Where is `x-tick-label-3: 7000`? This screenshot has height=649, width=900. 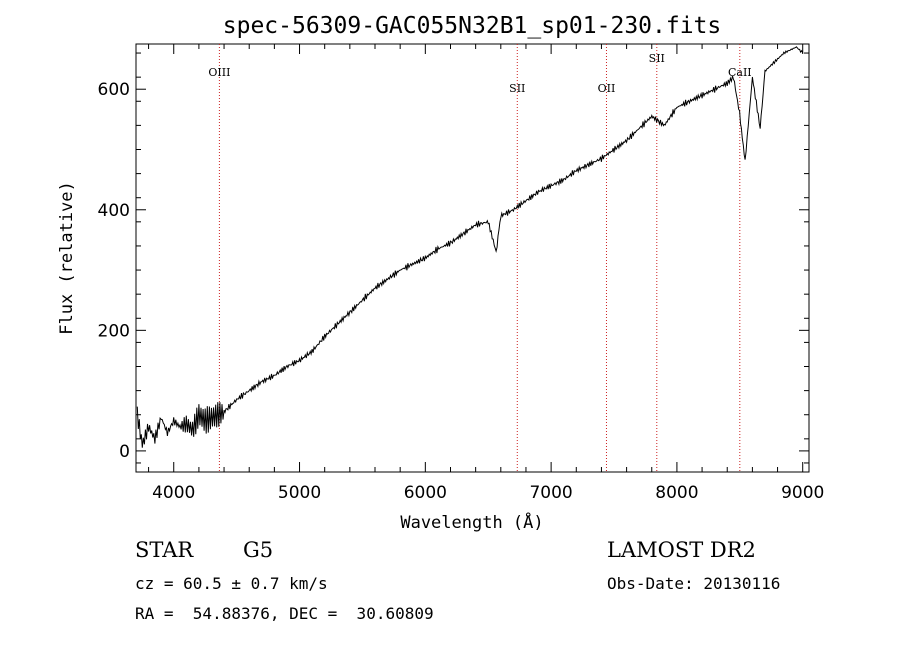
x-tick-label-3: 7000 is located at coordinates (550, 493).